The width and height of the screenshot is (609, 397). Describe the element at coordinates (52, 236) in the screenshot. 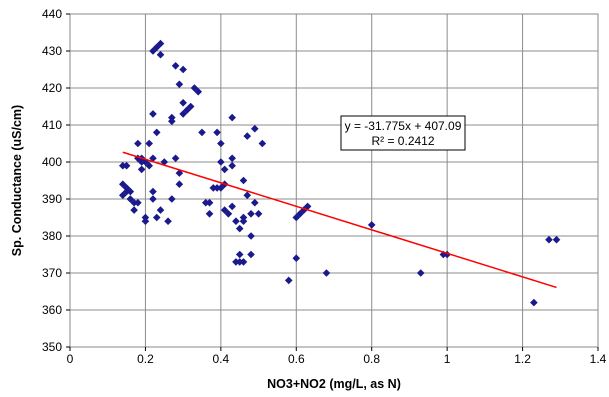

I see `y-tick-label: 380` at that location.